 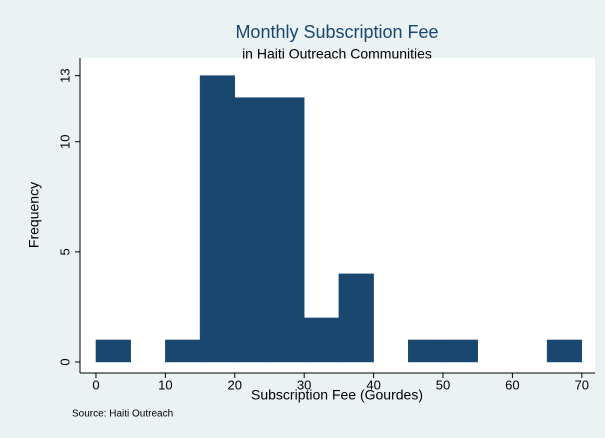 What do you see at coordinates (122, 414) in the screenshot?
I see `source-note: Source: Haiti Outreach` at bounding box center [122, 414].